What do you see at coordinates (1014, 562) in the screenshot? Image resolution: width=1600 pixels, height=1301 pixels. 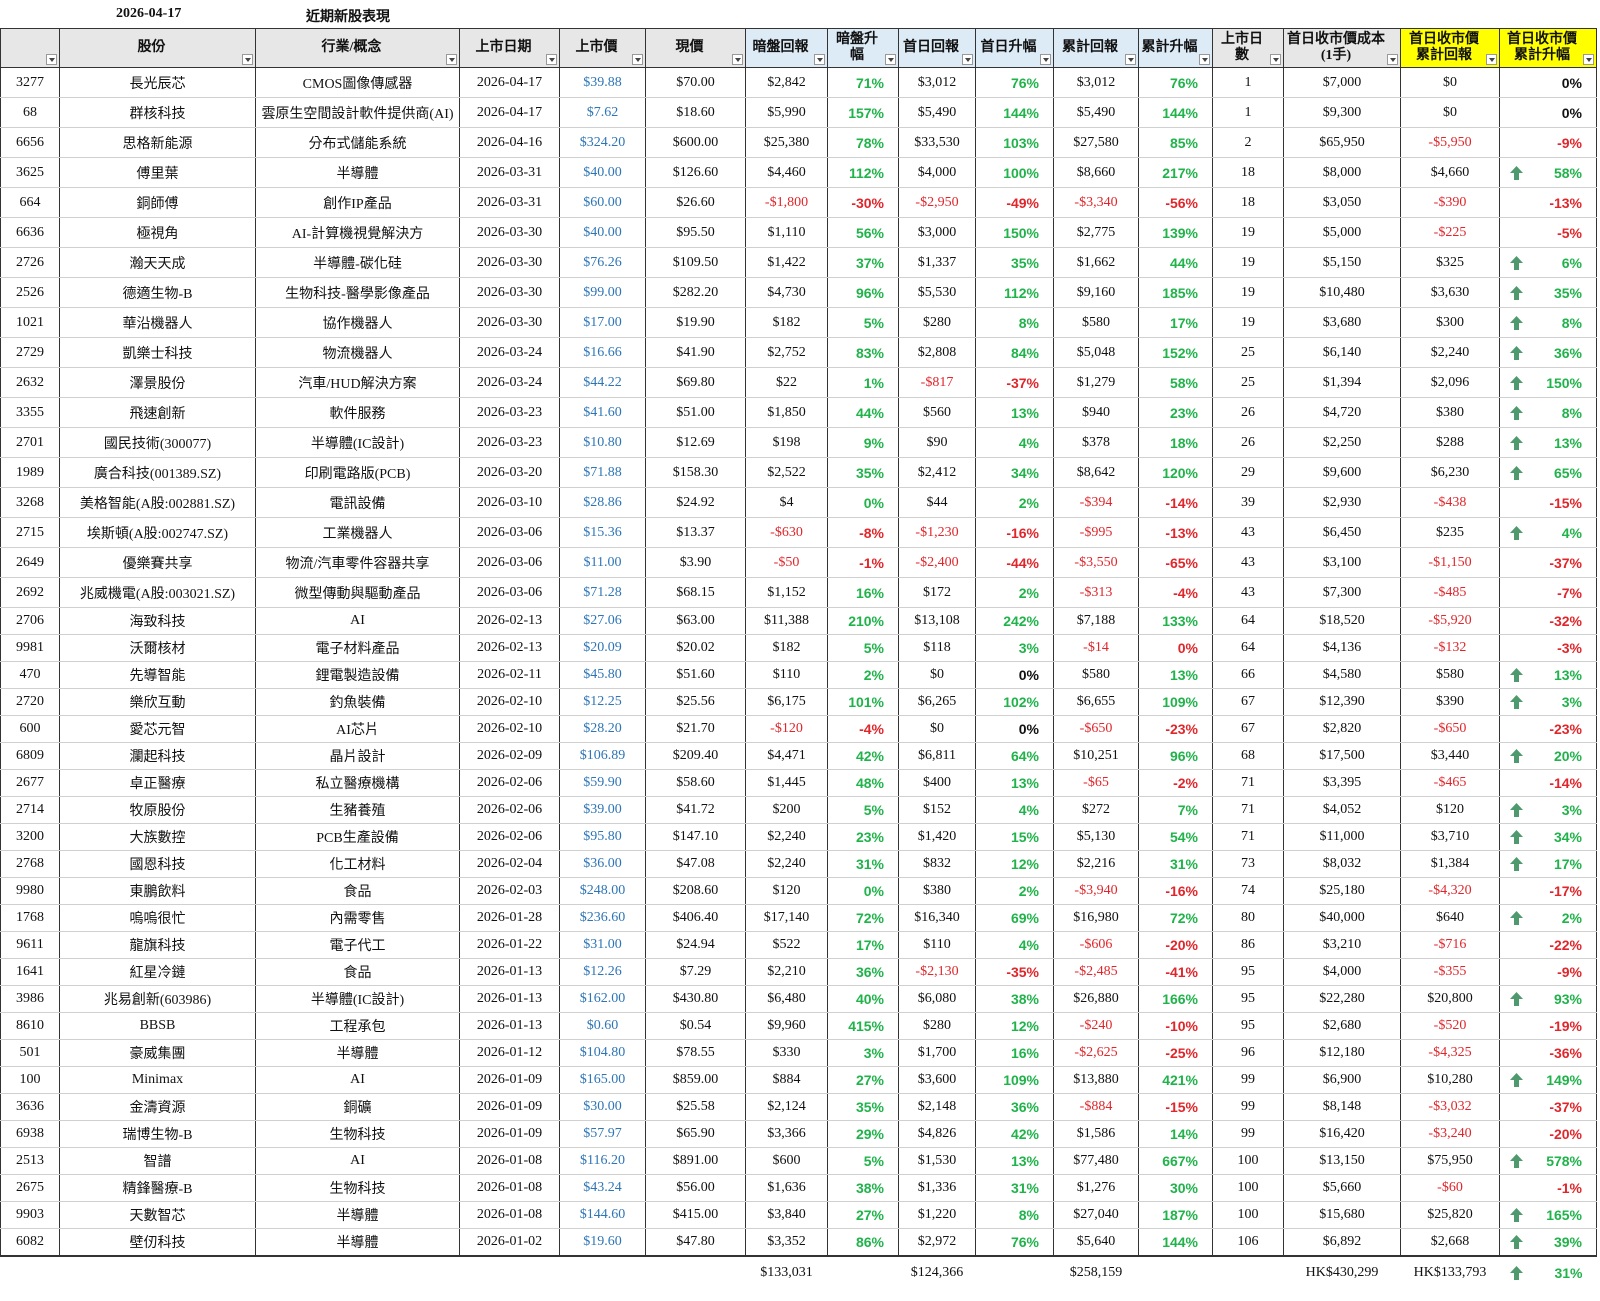 I see `first-day-change: -44%` at bounding box center [1014, 562].